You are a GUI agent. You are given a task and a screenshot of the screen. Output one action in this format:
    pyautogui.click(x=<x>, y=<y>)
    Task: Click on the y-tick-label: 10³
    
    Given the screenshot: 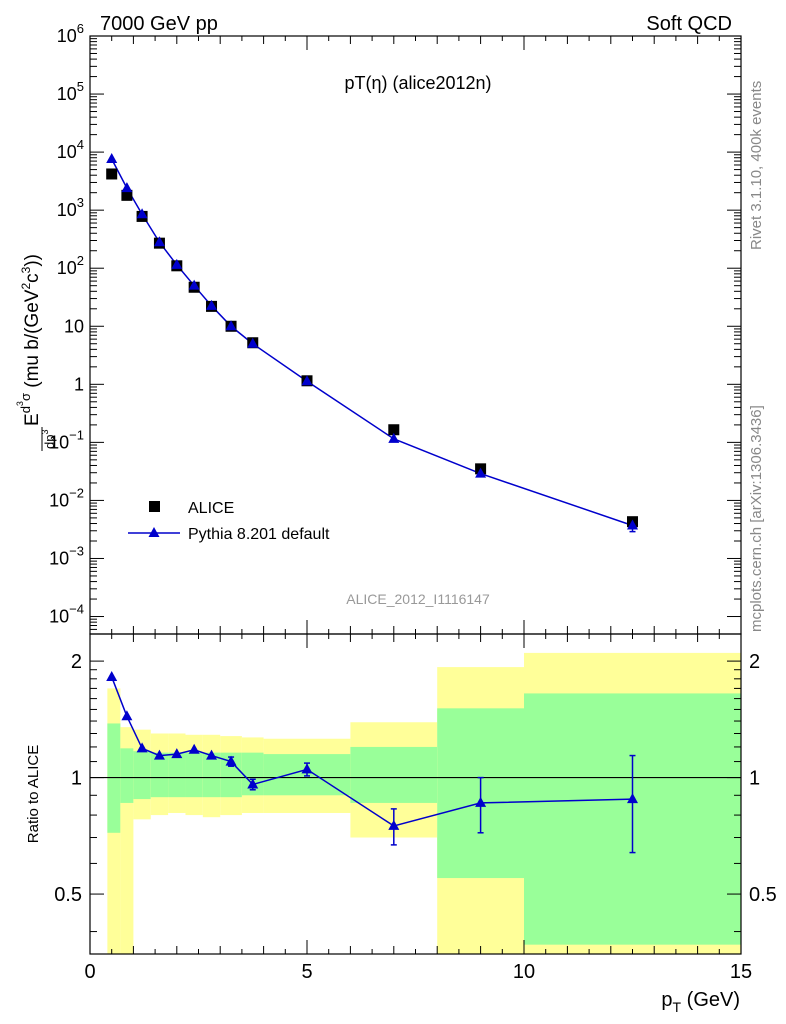 What is the action you would take?
    pyautogui.click(x=70, y=207)
    